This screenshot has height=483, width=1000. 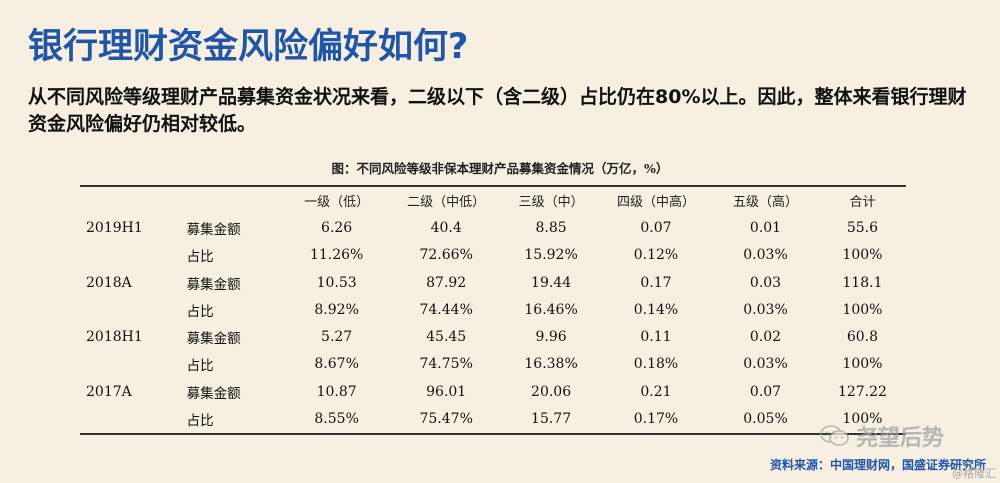 I want to click on value-cell: 0.03, so click(x=765, y=282).